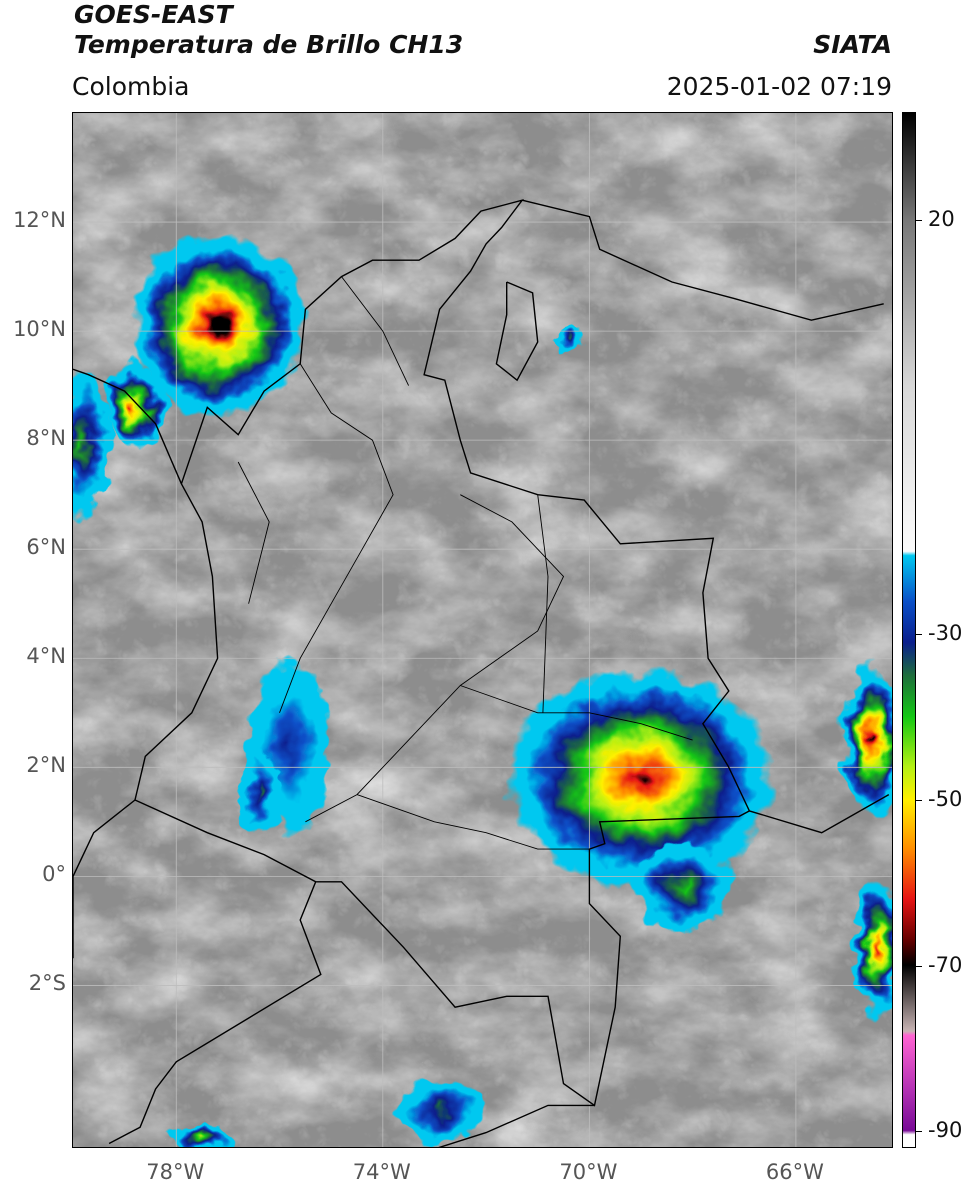  What do you see at coordinates (440, 1111) in the screenshot?
I see `storm-peru-cluster` at bounding box center [440, 1111].